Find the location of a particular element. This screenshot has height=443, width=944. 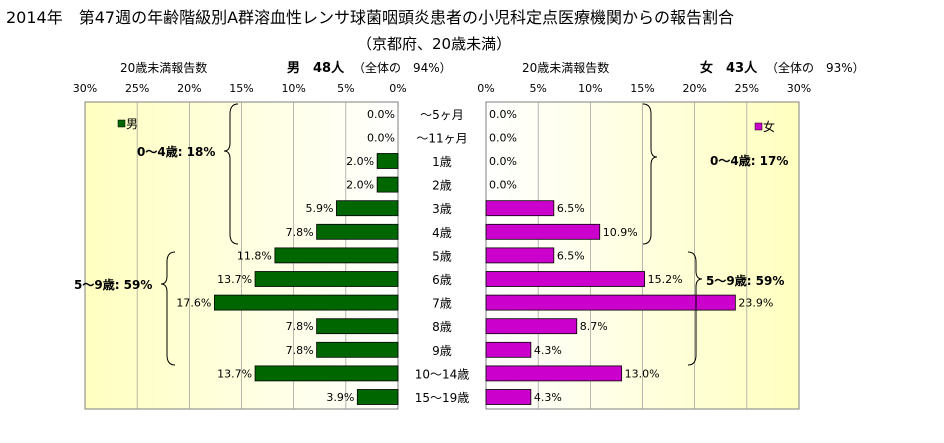

category-label-0: ～5ヶ月 is located at coordinates (442, 115).